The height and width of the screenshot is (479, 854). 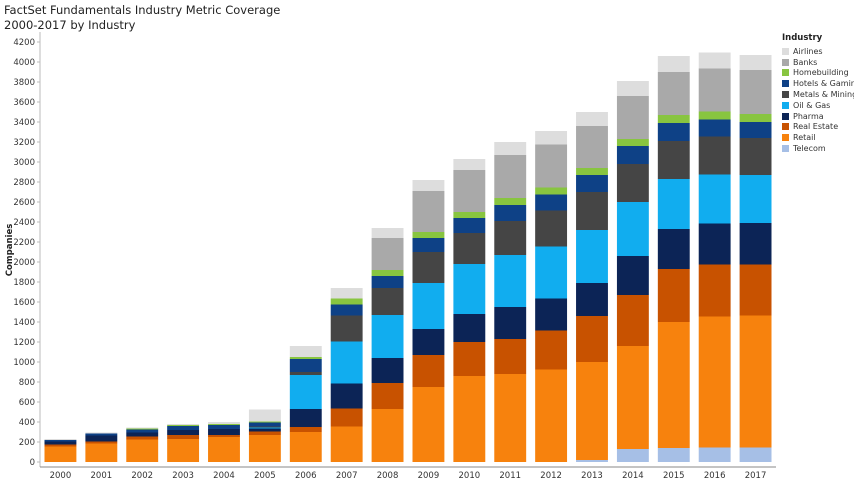 What do you see at coordinates (346, 417) in the screenshot?
I see `bar-segment-real-estate-2007` at bounding box center [346, 417].